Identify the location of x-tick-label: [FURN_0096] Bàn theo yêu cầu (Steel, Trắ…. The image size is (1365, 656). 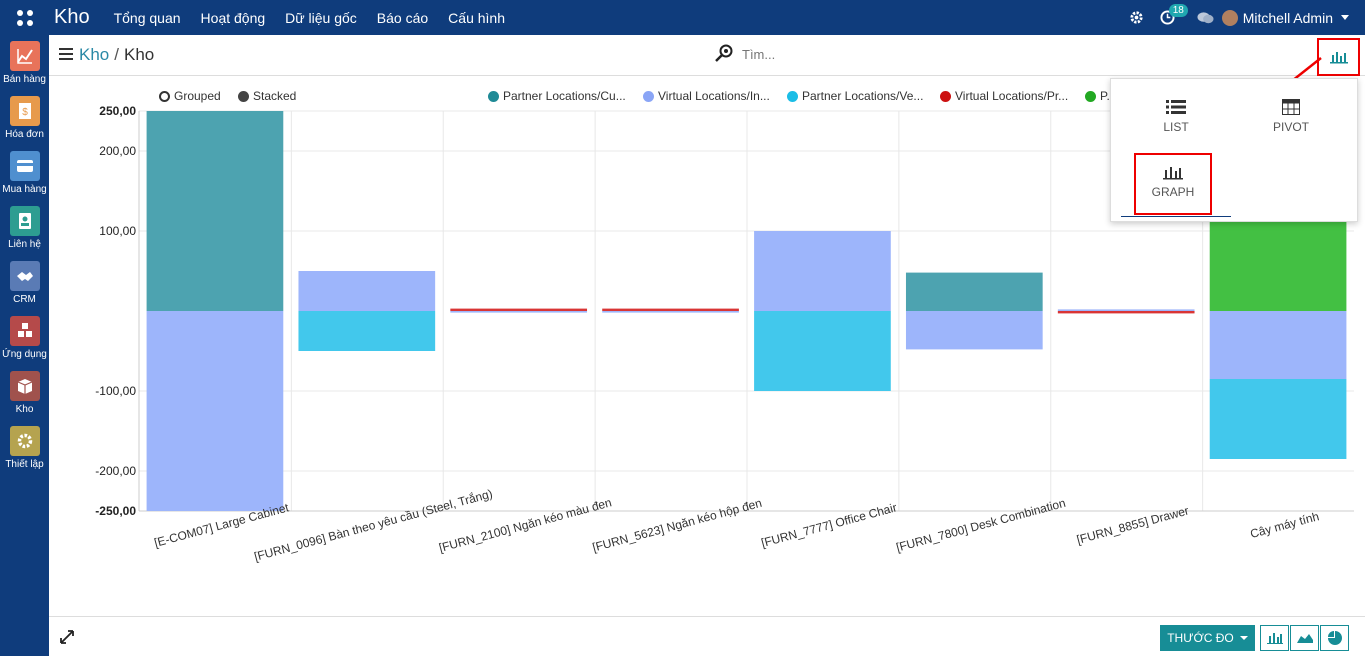
(373, 525).